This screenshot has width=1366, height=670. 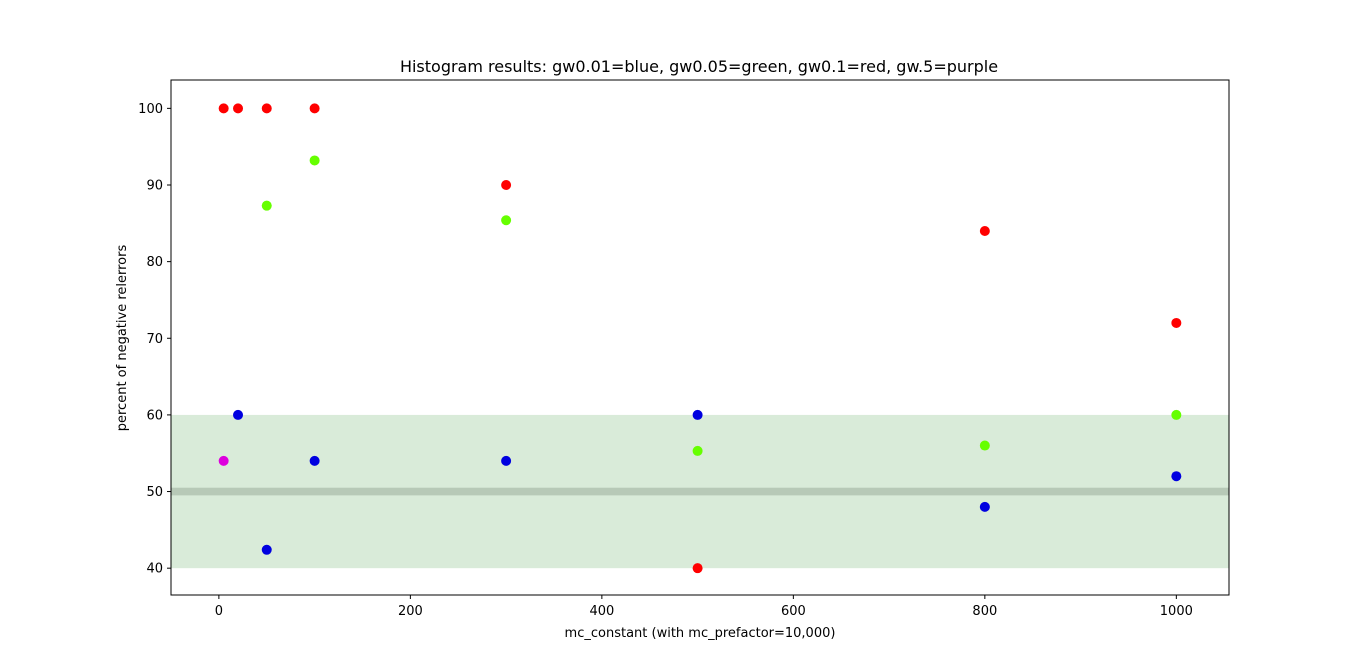 I want to click on x-axis-label: mc_constant (with mc_prefactor=10,000), so click(x=700, y=633).